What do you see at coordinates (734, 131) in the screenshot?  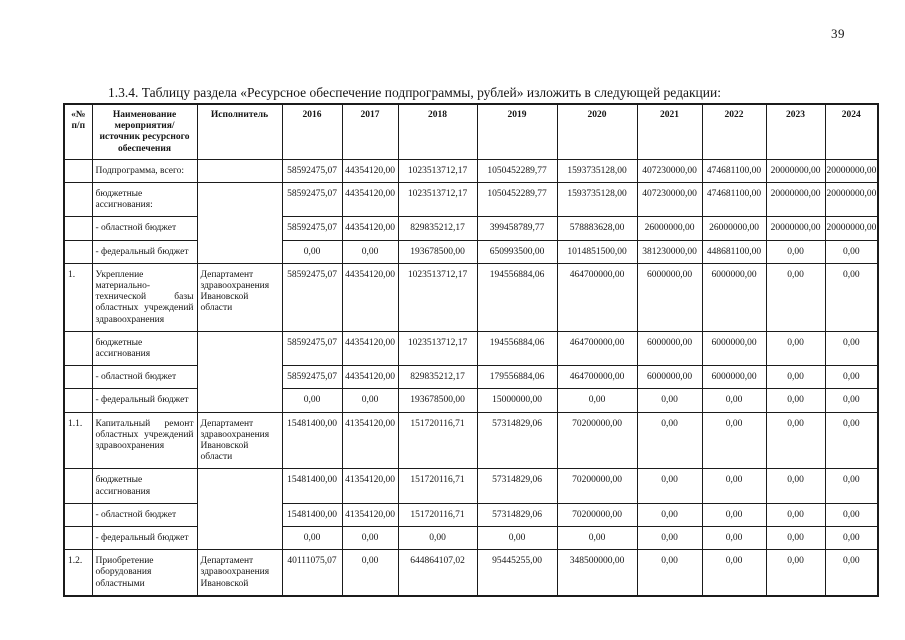 I see `column-header-9: 2022` at bounding box center [734, 131].